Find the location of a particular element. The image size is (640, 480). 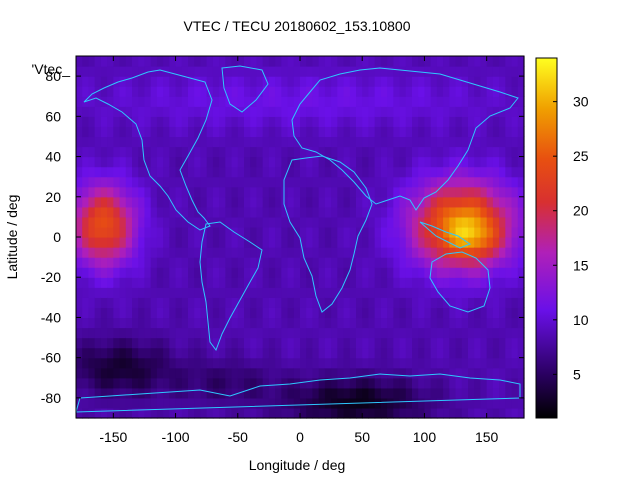

x-axis-label: Longitude / deg is located at coordinates (297, 465).